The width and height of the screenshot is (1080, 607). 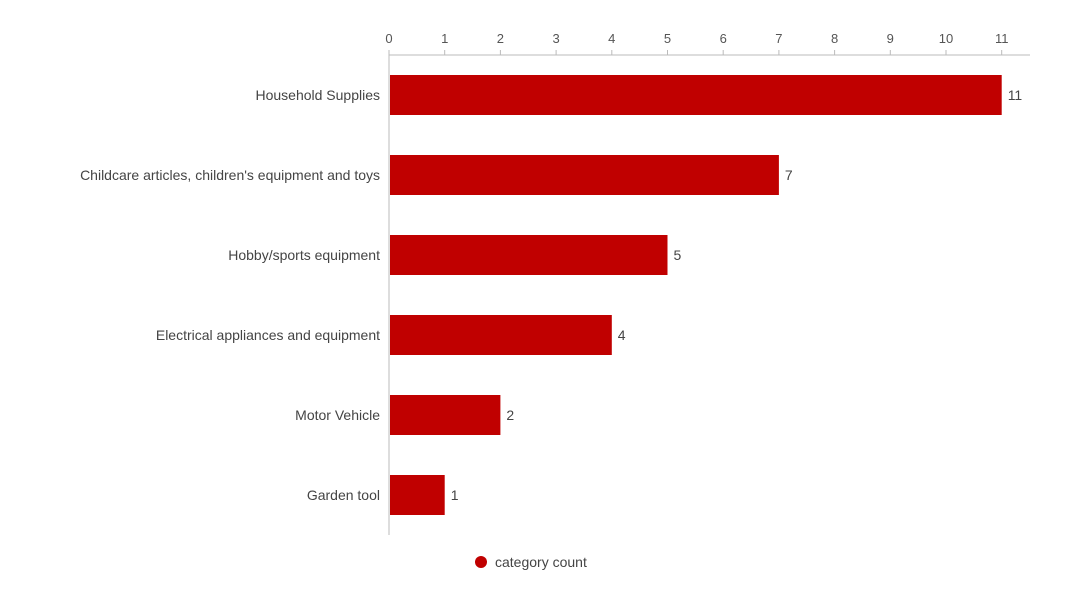 What do you see at coordinates (667, 38) in the screenshot?
I see `x-tick-label: 5` at bounding box center [667, 38].